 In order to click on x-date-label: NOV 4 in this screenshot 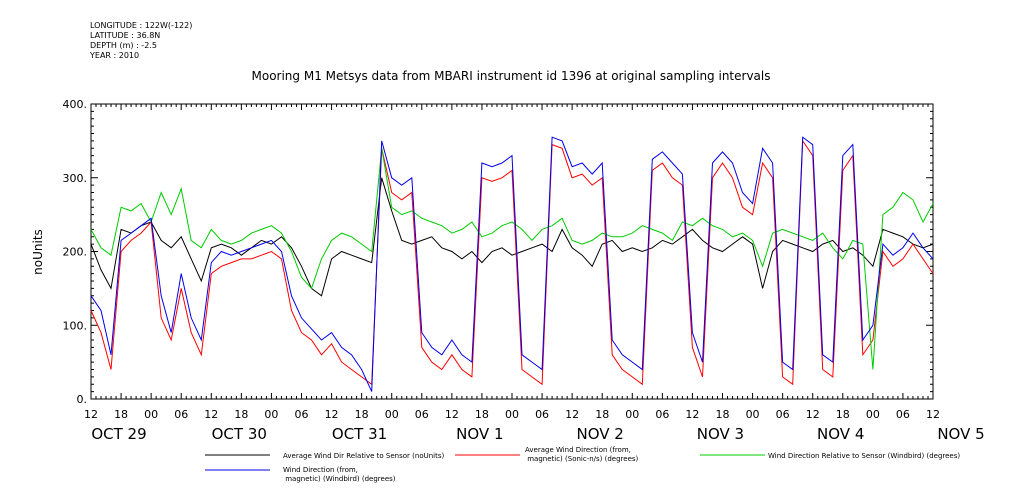, I will do `click(840, 434)`.